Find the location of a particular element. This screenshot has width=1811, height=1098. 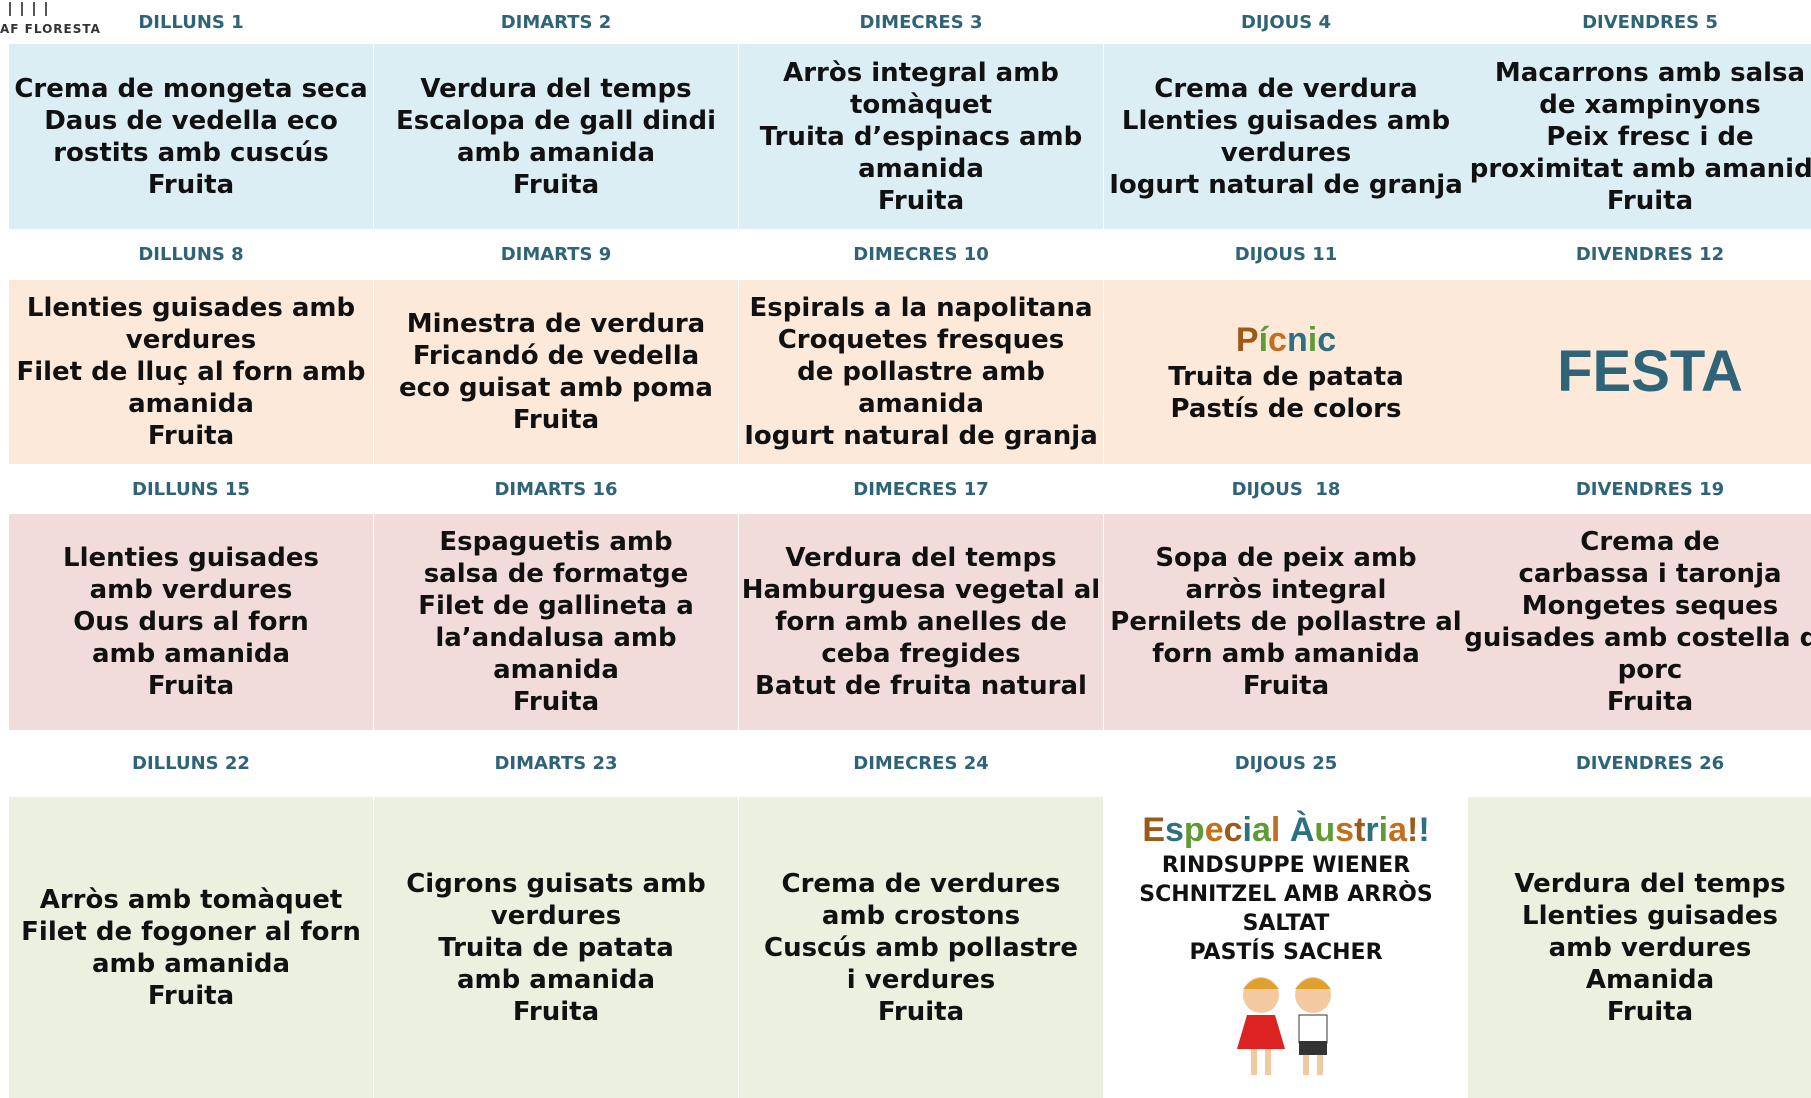

menu-item: Macarrons amb salsa is located at coordinates (1650, 72).